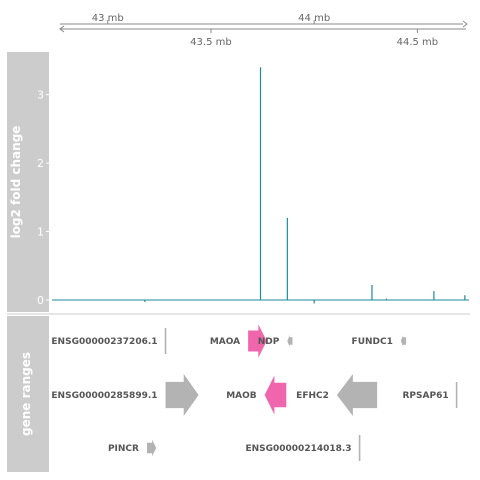 Image resolution: width=480 pixels, height=480 pixels. Describe the element at coordinates (62, 29) in the screenshot. I see `axis-arrow-left-icon` at that location.